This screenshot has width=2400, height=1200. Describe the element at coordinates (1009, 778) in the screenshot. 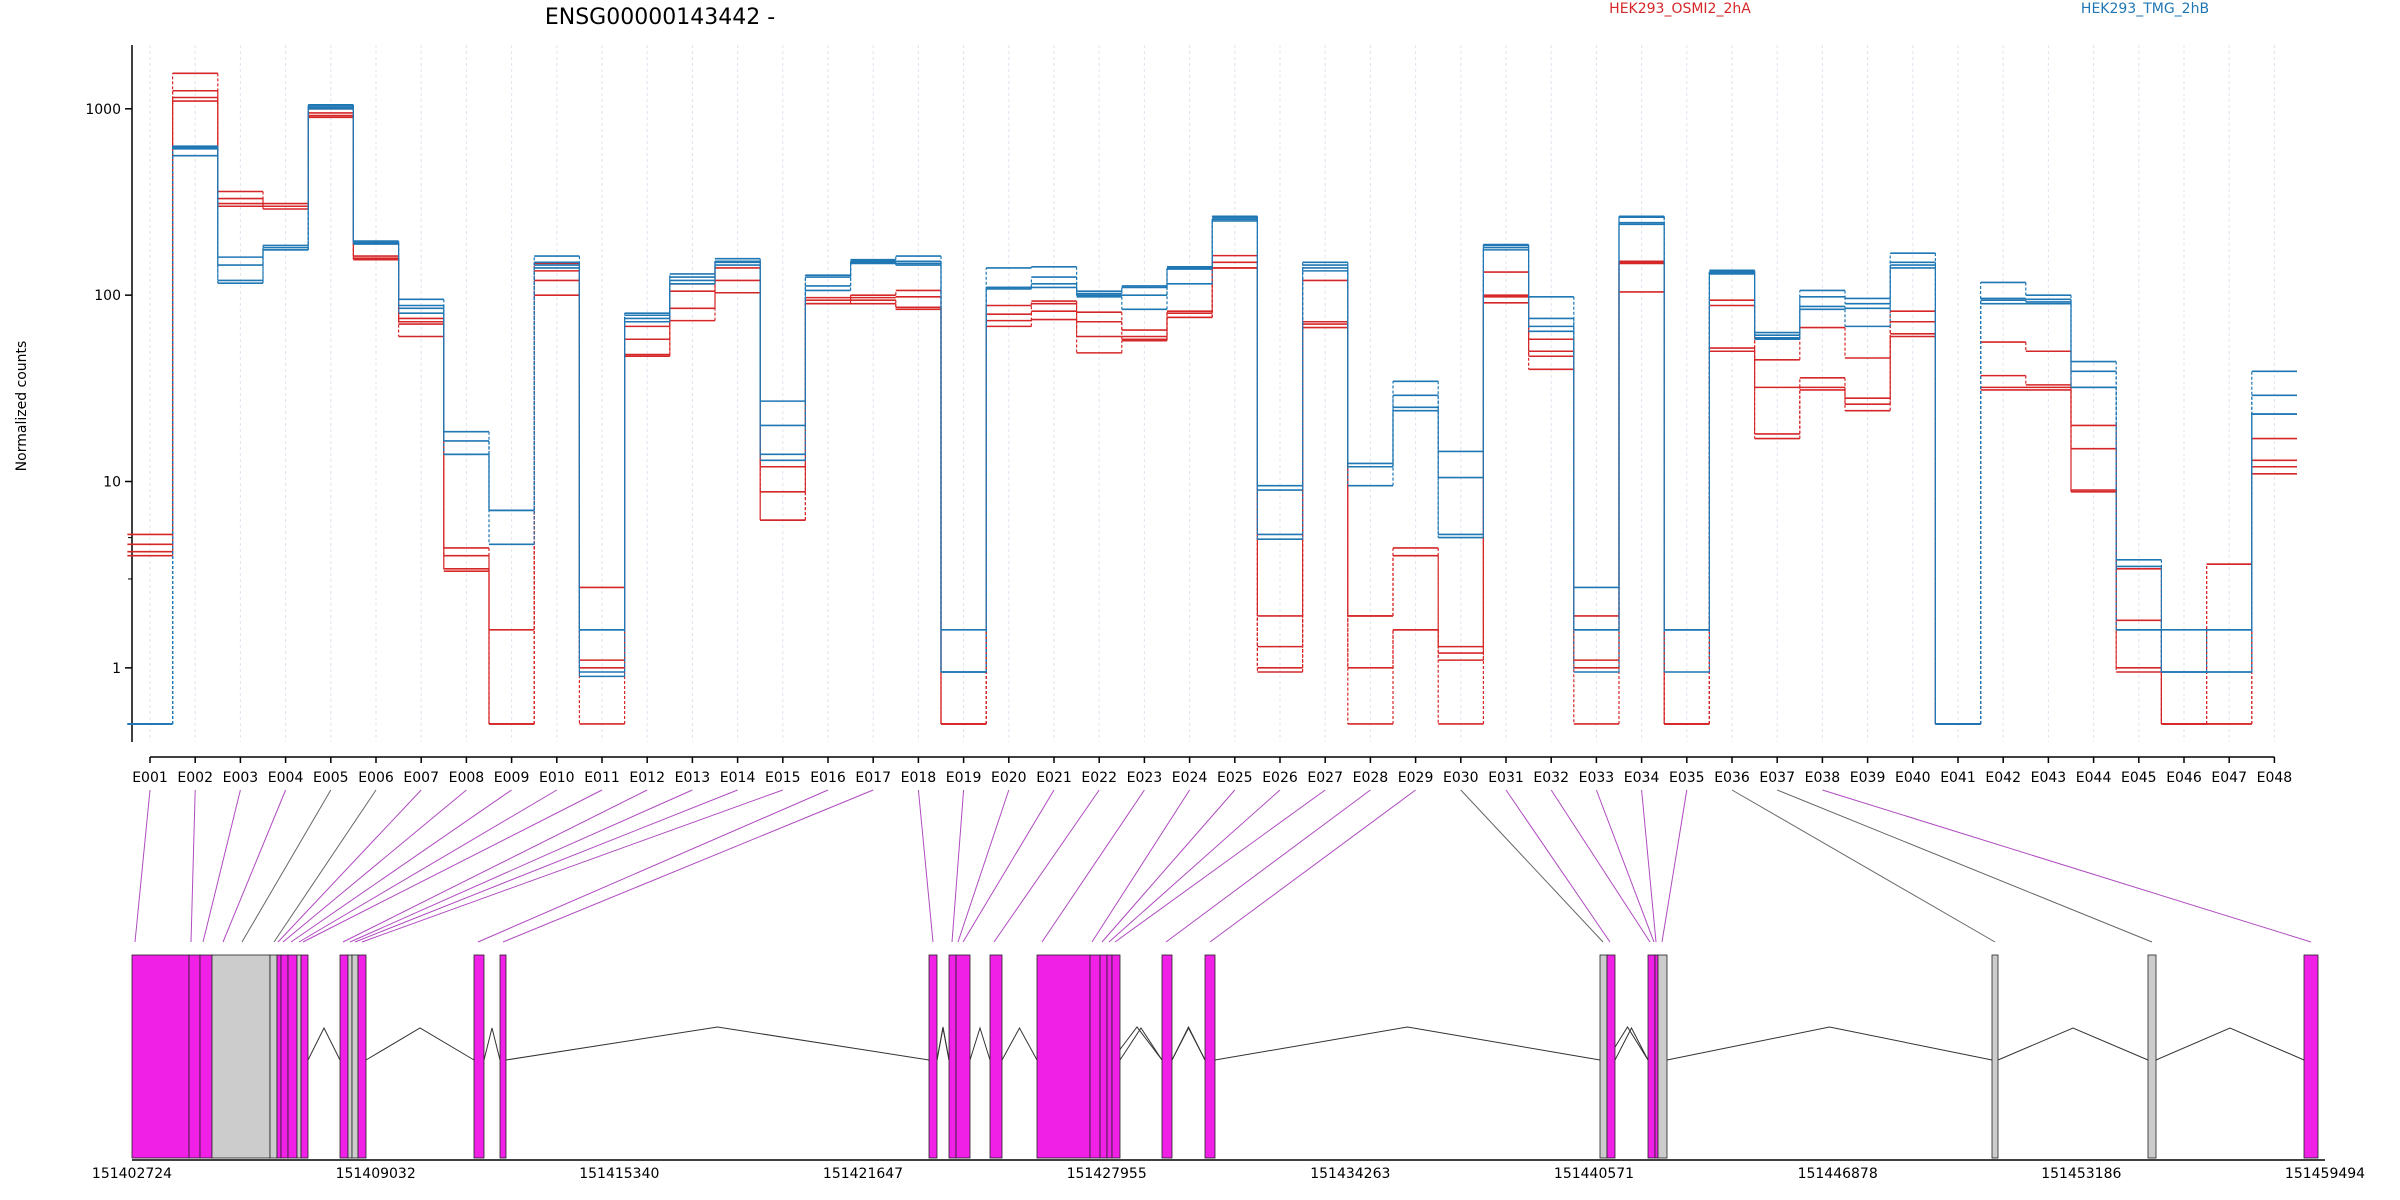

I see `x-tick-label: E020` at that location.